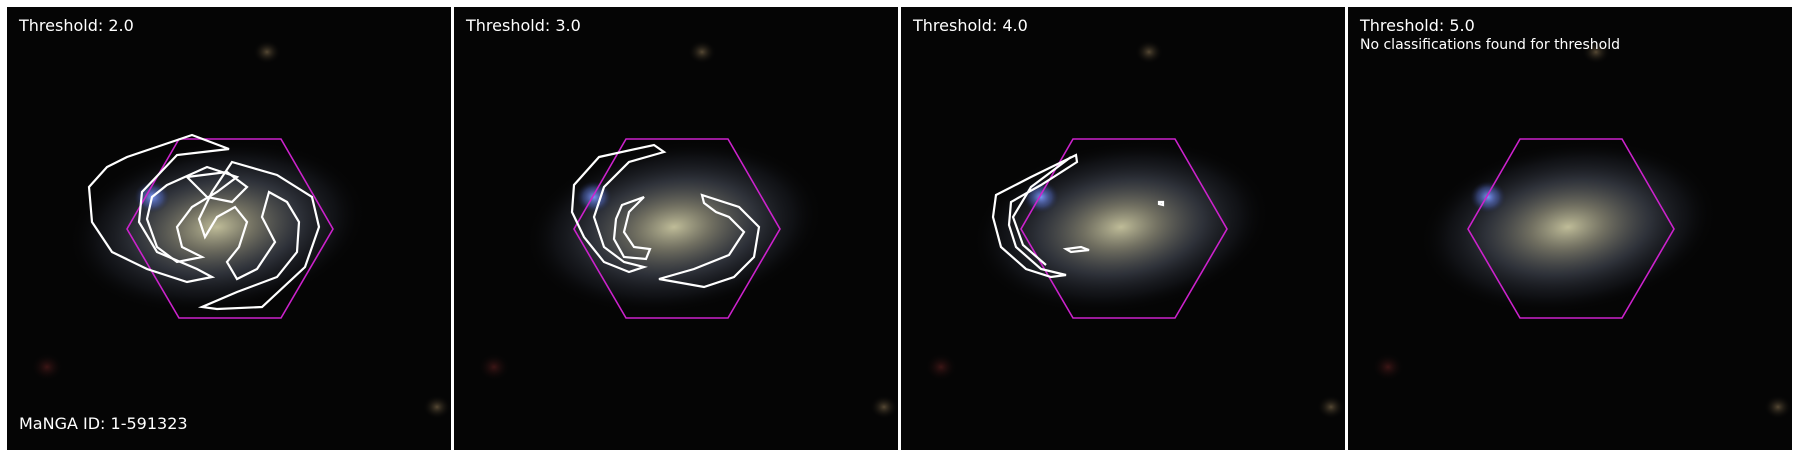 This screenshot has width=1800, height=457. Describe the element at coordinates (523, 25) in the screenshot. I see `panel-title: Threshold: 3.0` at that location.